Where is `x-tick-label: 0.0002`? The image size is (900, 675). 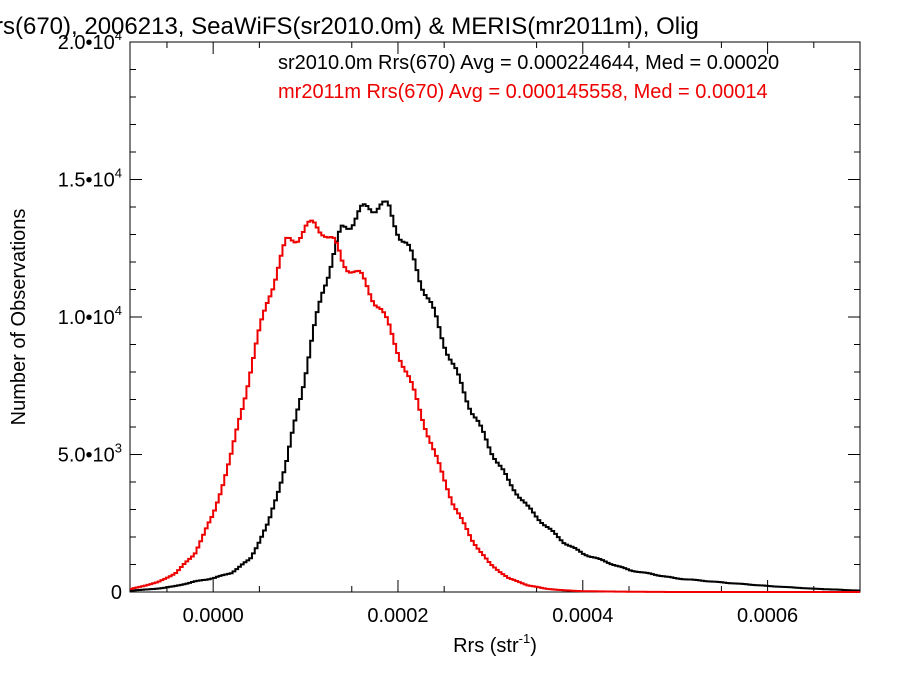 x-tick-label: 0.0002 is located at coordinates (397, 616).